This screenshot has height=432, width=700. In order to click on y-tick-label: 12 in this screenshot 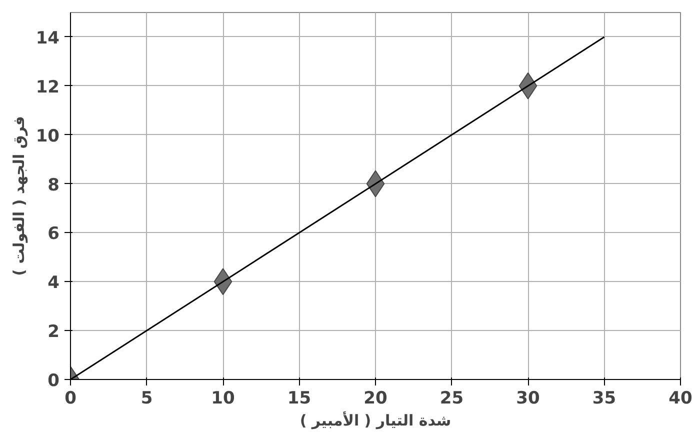, I will do `click(48, 87)`.